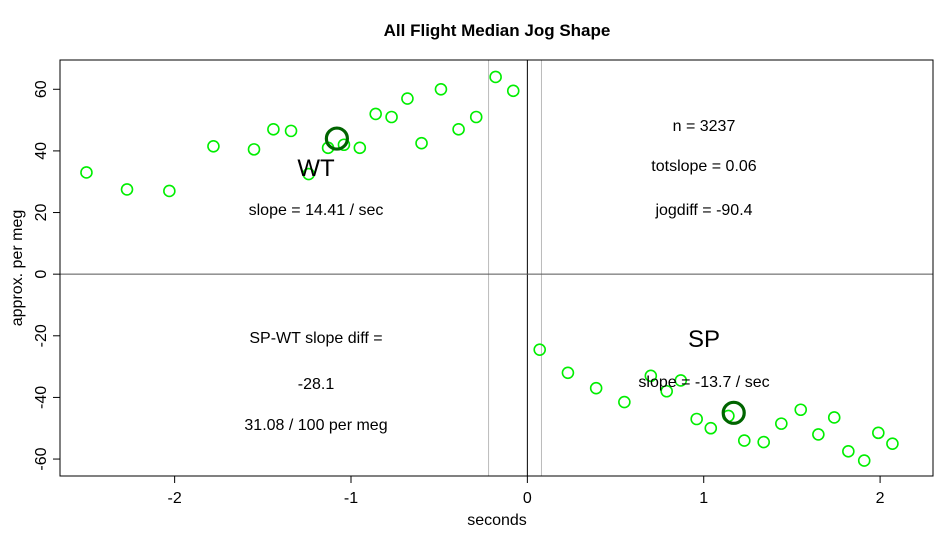 This screenshot has width=950, height=550. Describe the element at coordinates (716, 405) in the screenshot. I see `sp-points` at that location.